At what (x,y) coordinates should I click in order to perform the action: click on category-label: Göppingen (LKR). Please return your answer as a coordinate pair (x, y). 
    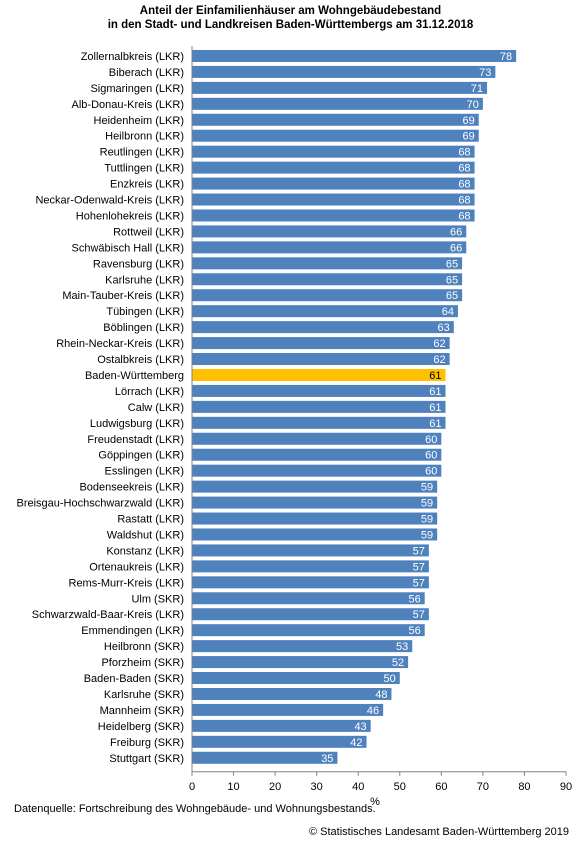
    Looking at the image, I should click on (141, 456).